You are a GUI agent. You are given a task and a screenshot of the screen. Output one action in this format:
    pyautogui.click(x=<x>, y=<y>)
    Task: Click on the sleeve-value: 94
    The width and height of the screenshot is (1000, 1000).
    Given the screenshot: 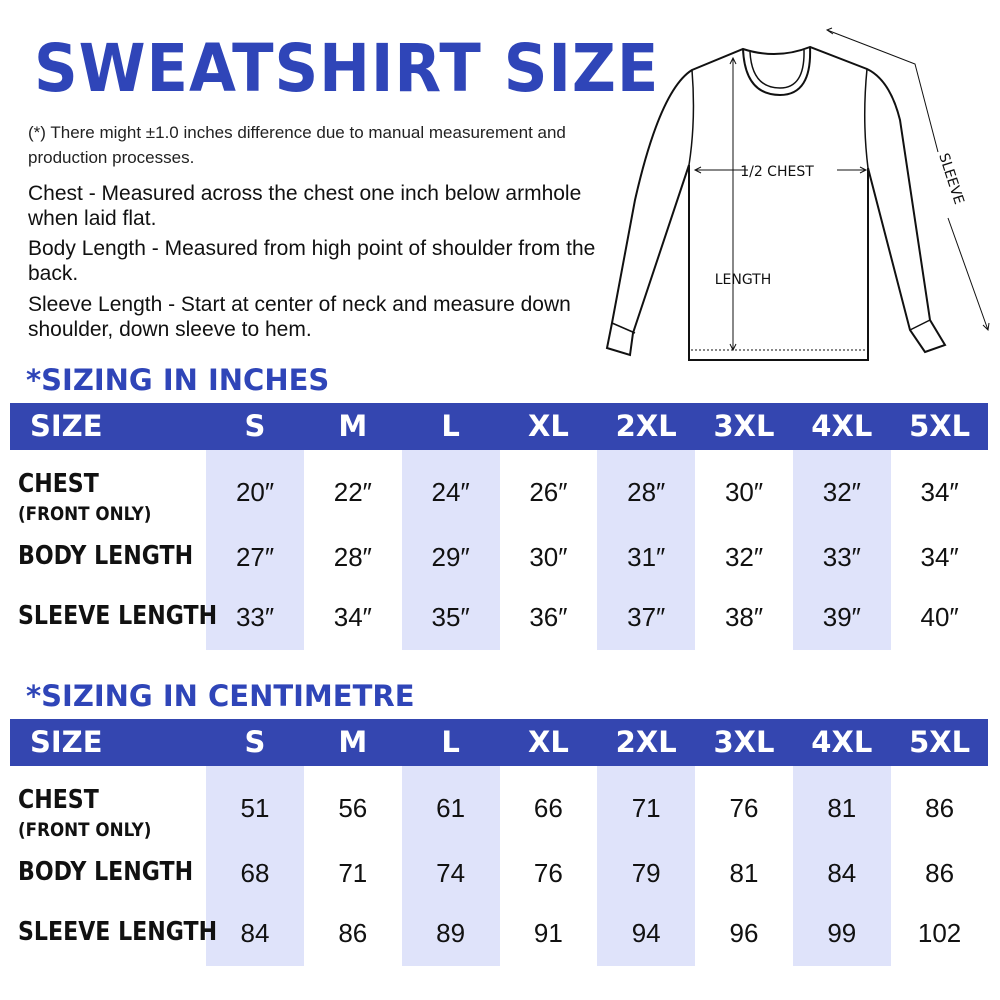 What is the action you would take?
    pyautogui.click(x=646, y=933)
    